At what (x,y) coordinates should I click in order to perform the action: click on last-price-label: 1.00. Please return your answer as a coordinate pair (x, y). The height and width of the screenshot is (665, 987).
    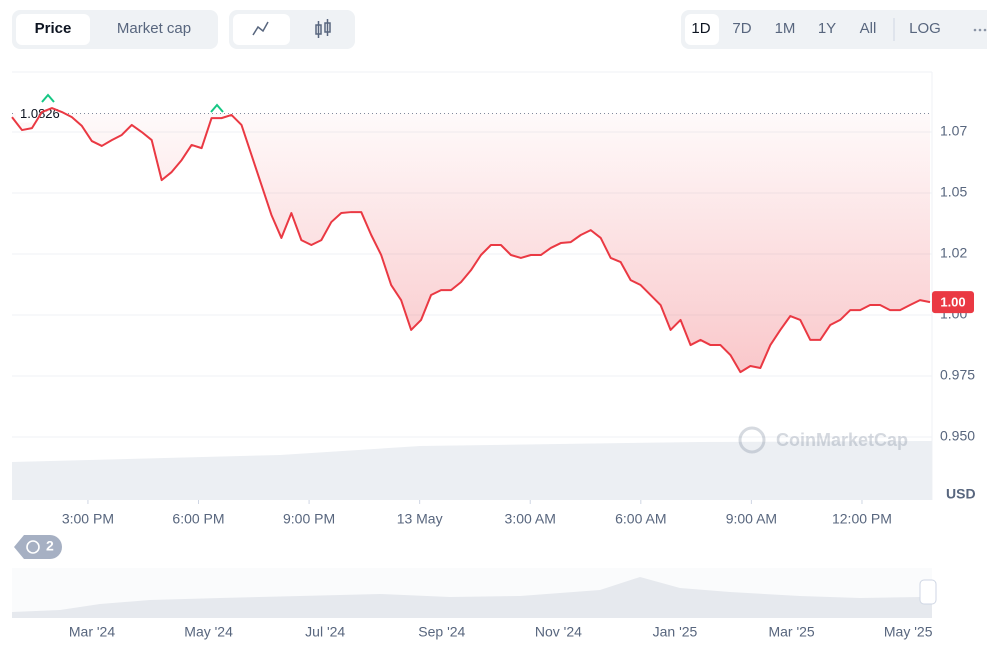
    Looking at the image, I should click on (952, 302).